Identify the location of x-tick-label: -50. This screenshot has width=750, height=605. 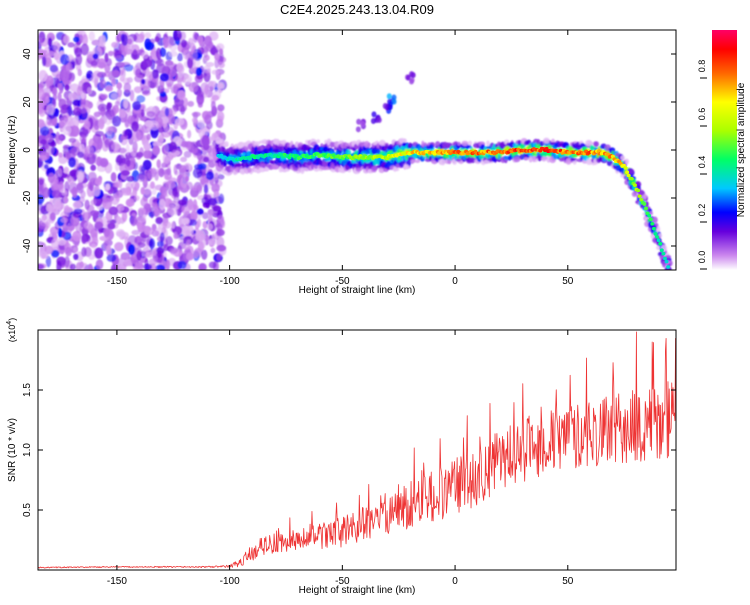
(342, 581).